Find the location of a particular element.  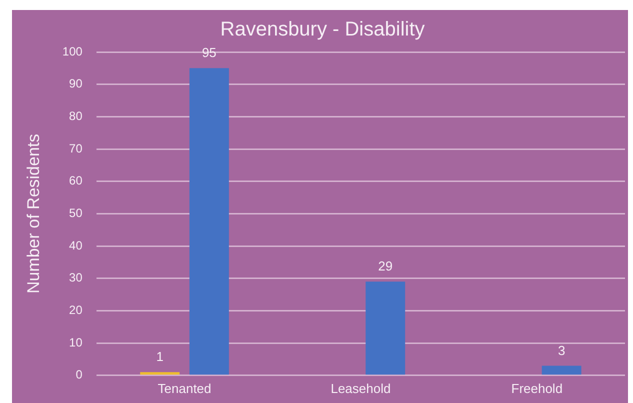

y-tick-label: 20 is located at coordinates (76, 310).